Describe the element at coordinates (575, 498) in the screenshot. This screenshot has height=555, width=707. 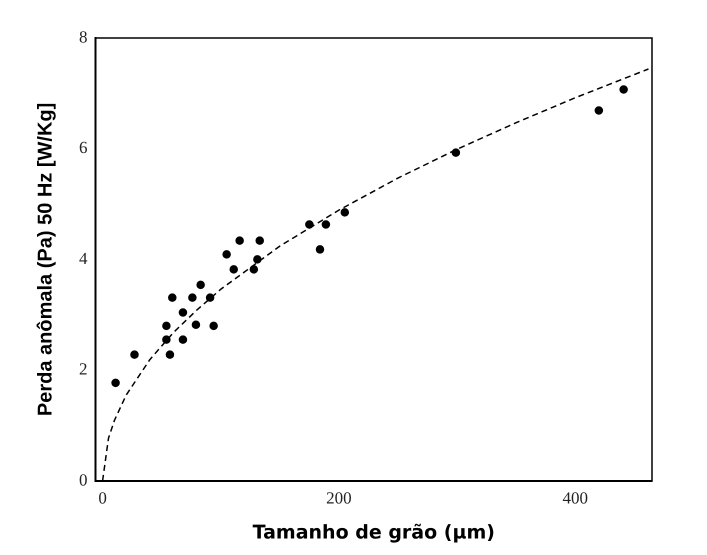
I see `x-tick-label: 400` at that location.